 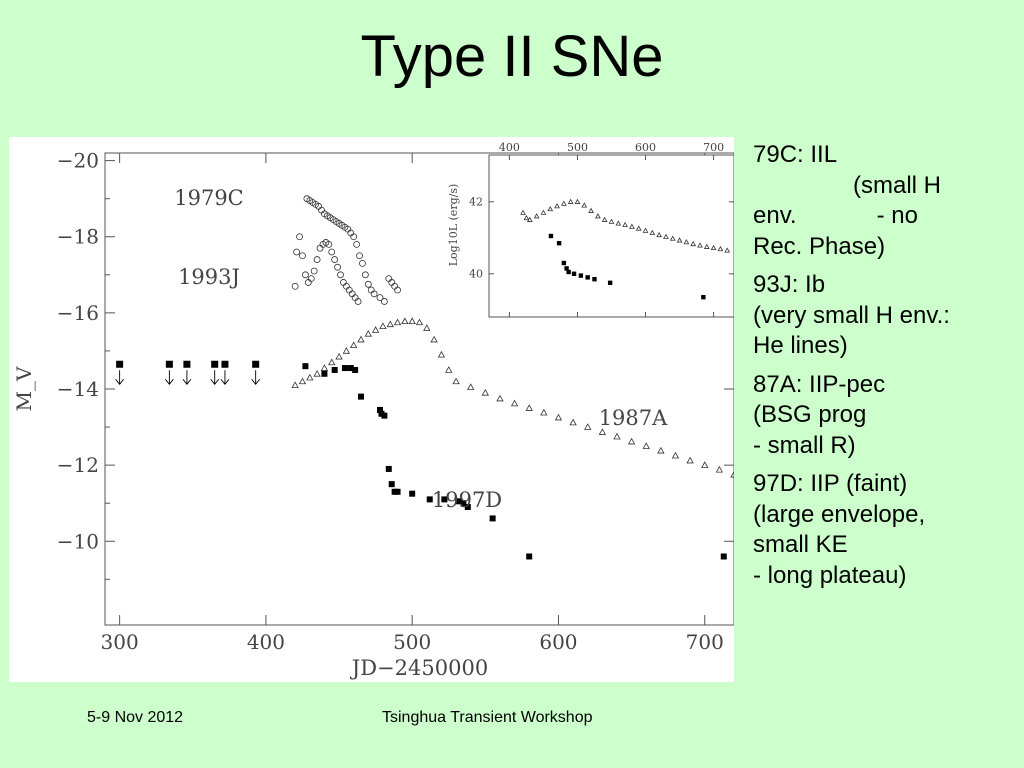 What do you see at coordinates (804, 445) in the screenshot?
I see `note-line: - small R)` at bounding box center [804, 445].